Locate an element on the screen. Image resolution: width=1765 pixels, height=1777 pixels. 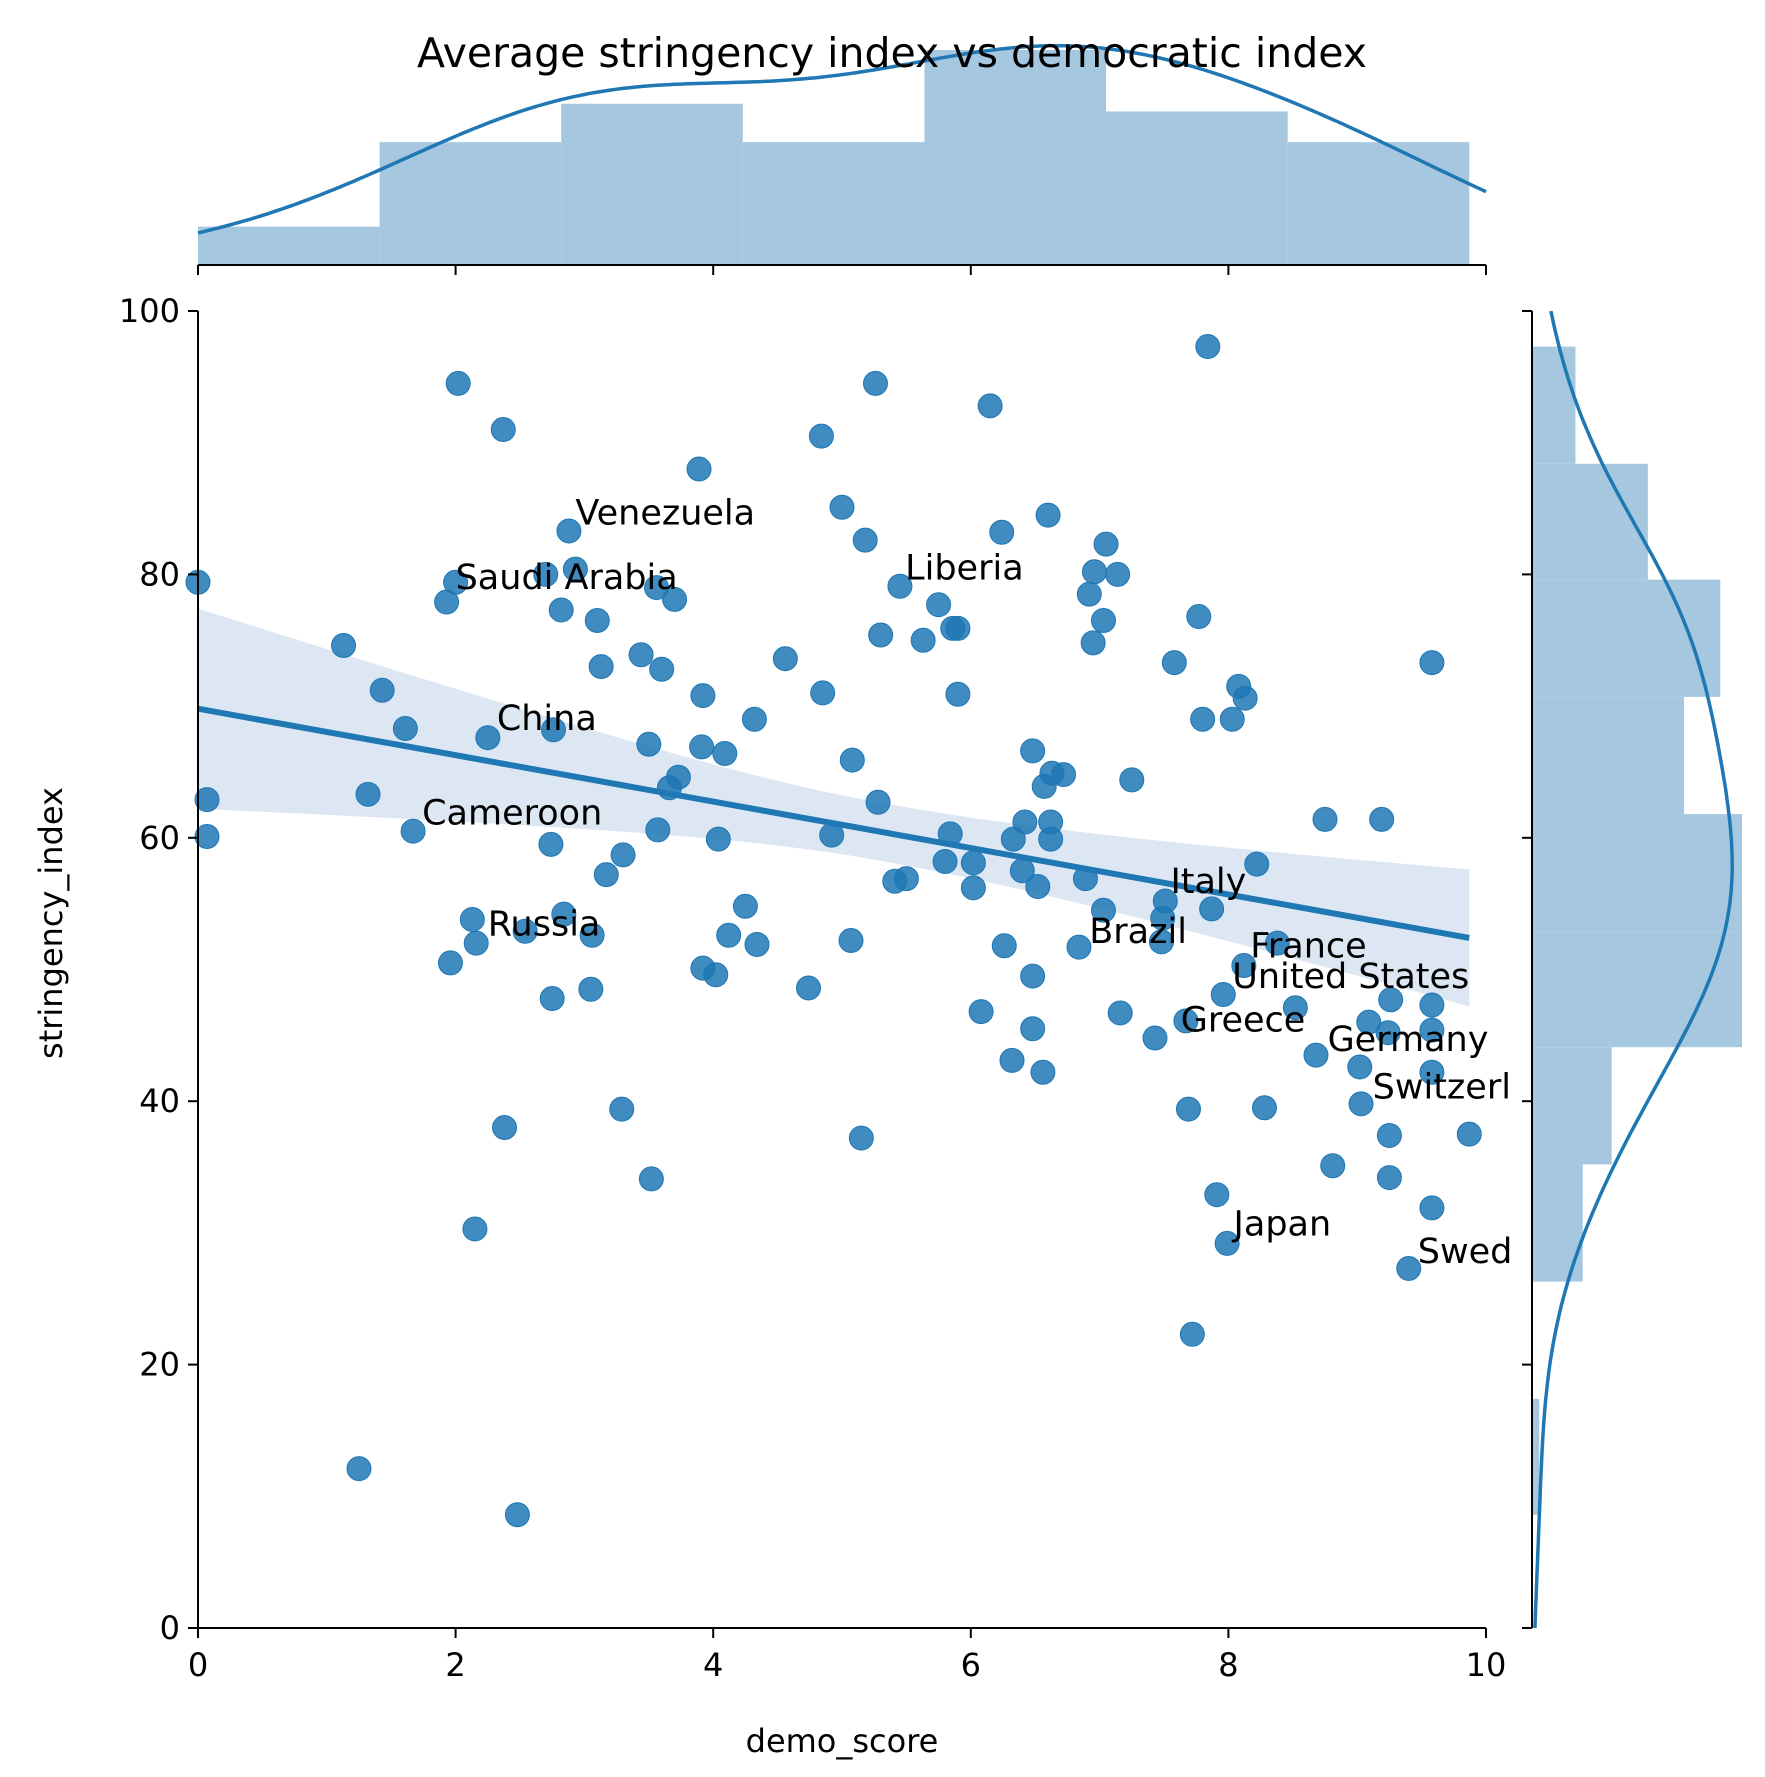
x-tick-label: 4 is located at coordinates (713, 1665).